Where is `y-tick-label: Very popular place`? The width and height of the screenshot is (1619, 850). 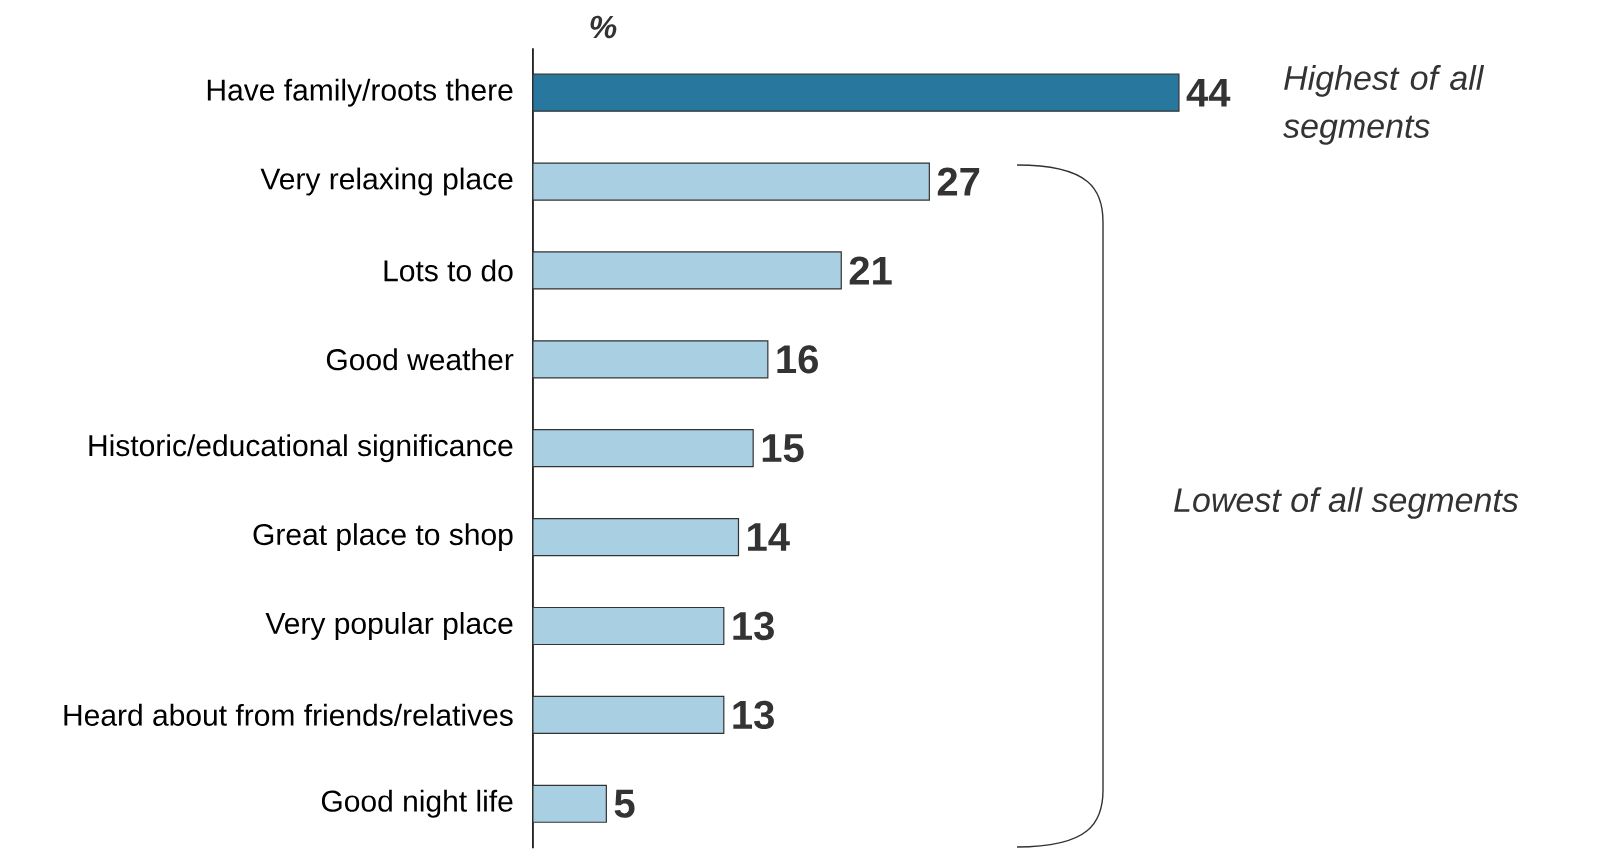 y-tick-label: Very popular place is located at coordinates (389, 626).